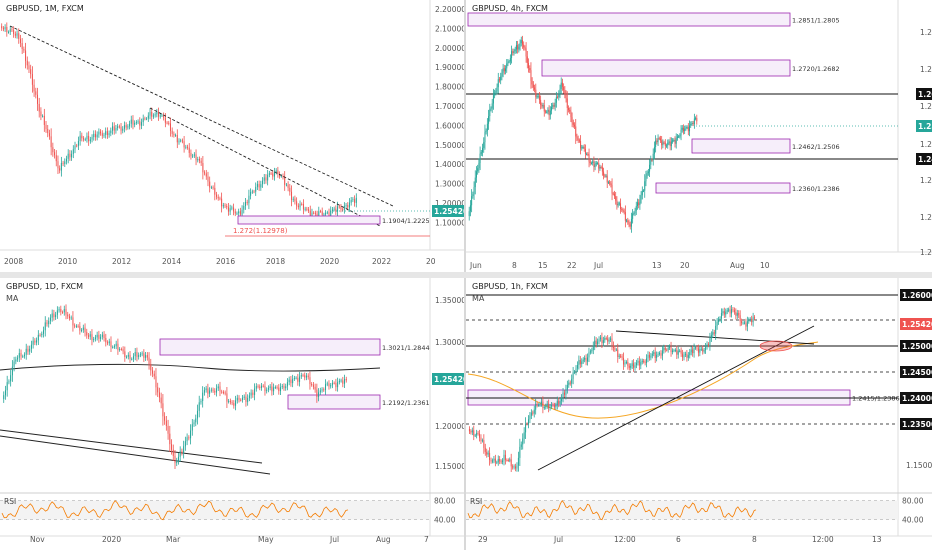  What do you see at coordinates (466, 275) in the screenshot?
I see `panel-divider-horizontal` at bounding box center [466, 275].